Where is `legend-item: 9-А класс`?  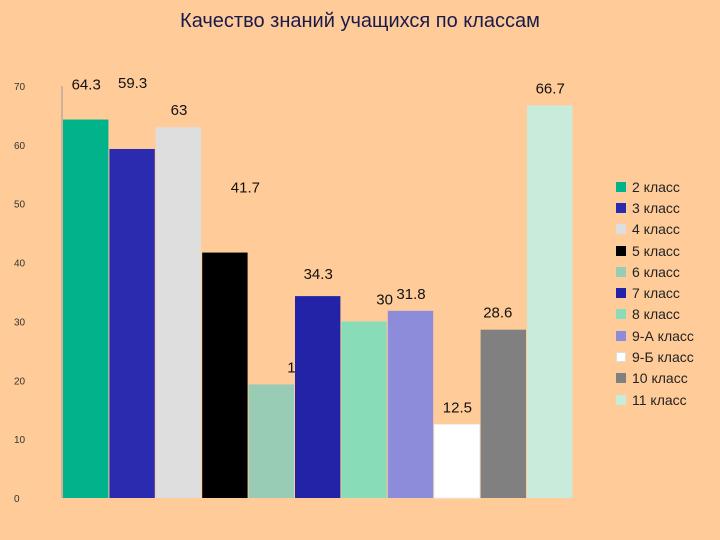 legend-item: 9-А класс is located at coordinates (655, 335).